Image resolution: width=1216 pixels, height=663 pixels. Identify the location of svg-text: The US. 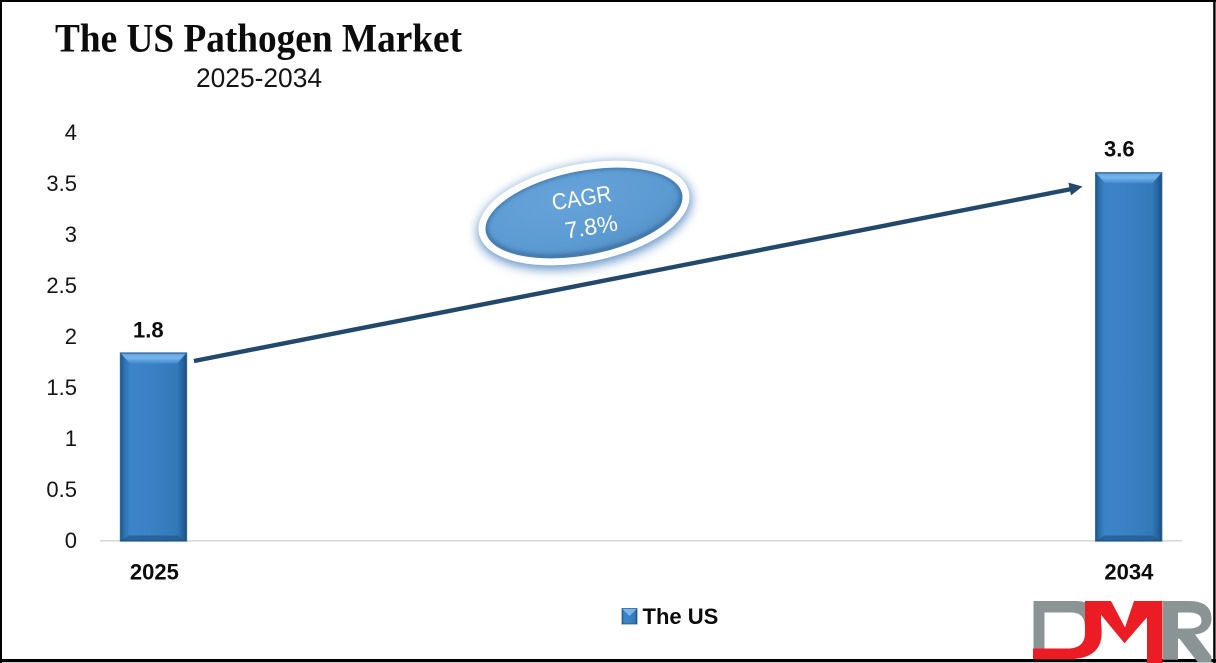
(681, 616).